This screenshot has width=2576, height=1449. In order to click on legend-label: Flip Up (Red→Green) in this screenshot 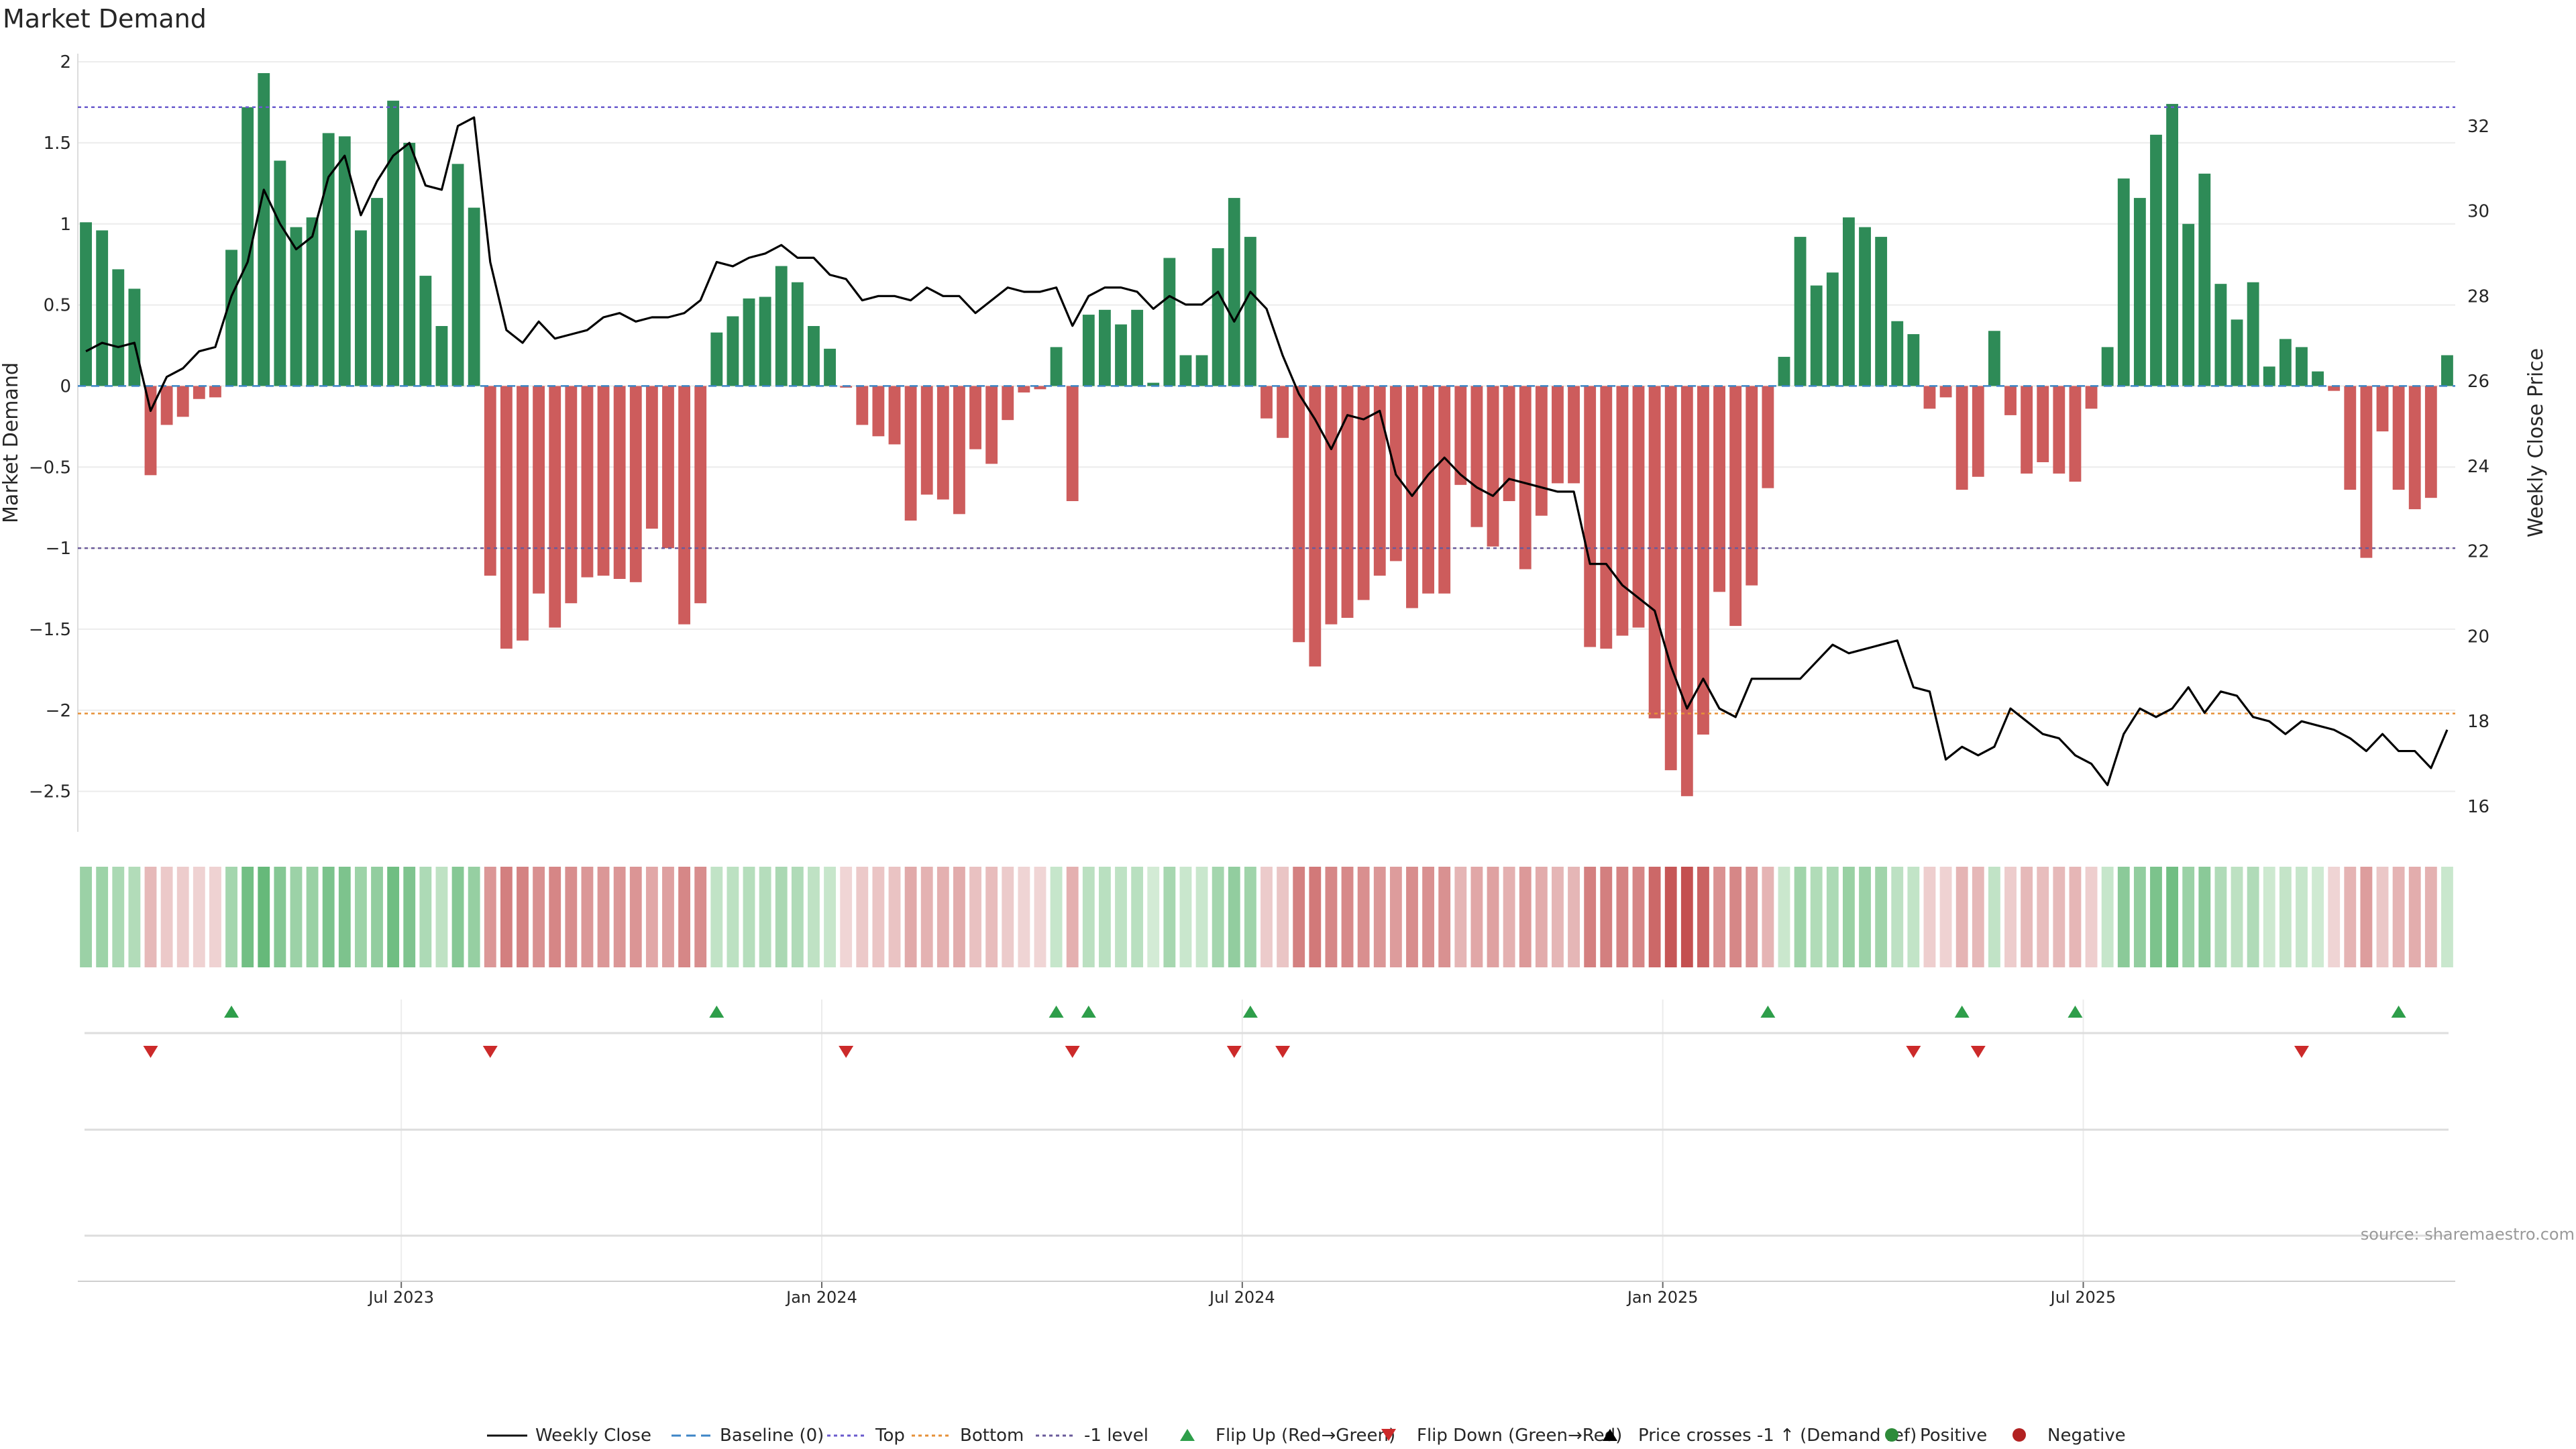, I will do `click(1305, 1436)`.